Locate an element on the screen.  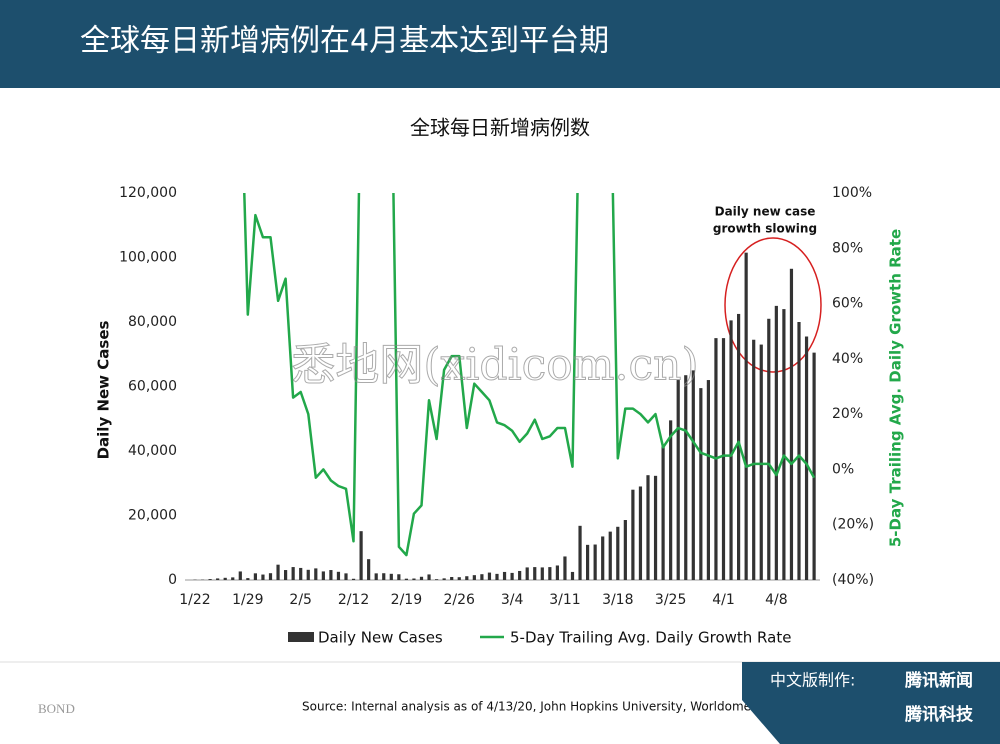
watermark: 悉地网(xidicom.cn) is located at coordinates (494, 365).